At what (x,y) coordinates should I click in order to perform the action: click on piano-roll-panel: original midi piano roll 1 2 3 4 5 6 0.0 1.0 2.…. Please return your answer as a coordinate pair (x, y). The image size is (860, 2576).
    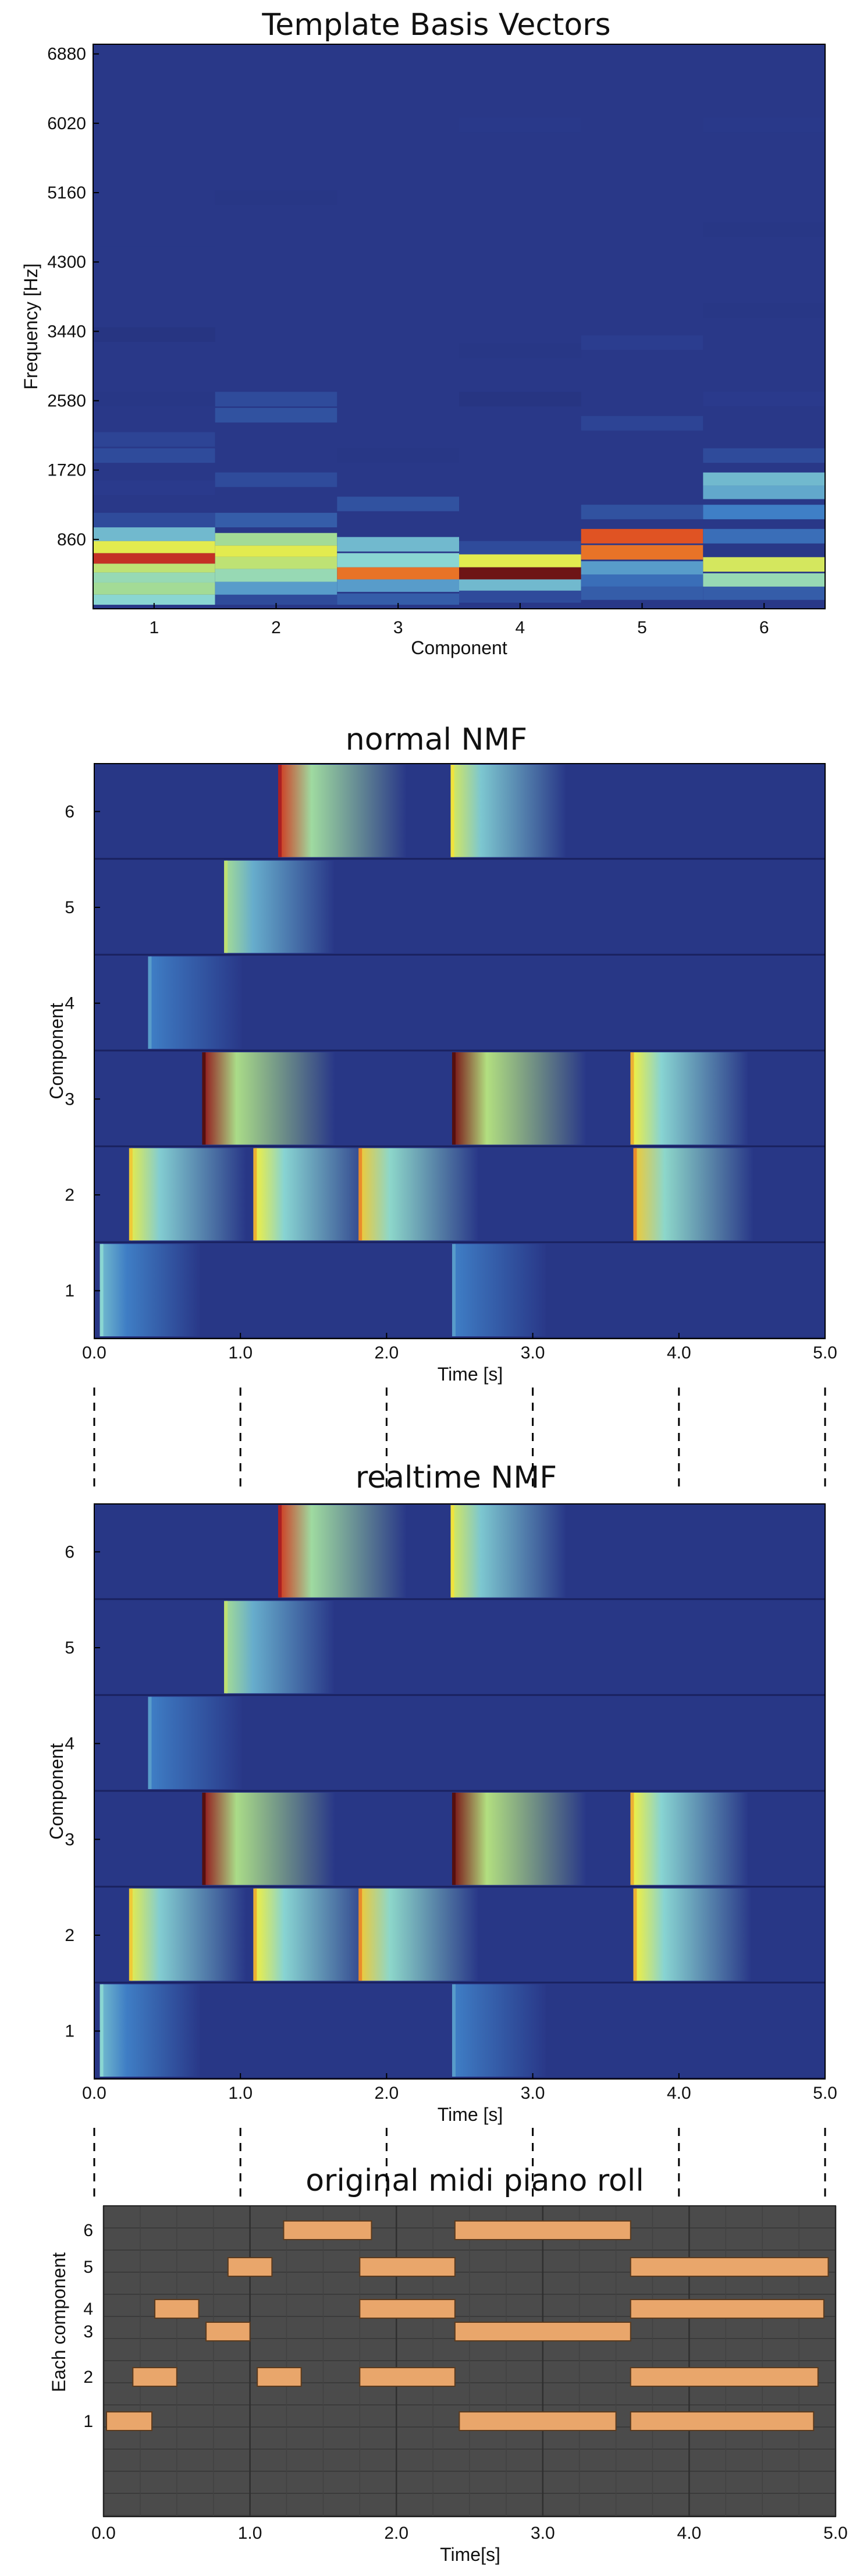
    Looking at the image, I should click on (448, 2364).